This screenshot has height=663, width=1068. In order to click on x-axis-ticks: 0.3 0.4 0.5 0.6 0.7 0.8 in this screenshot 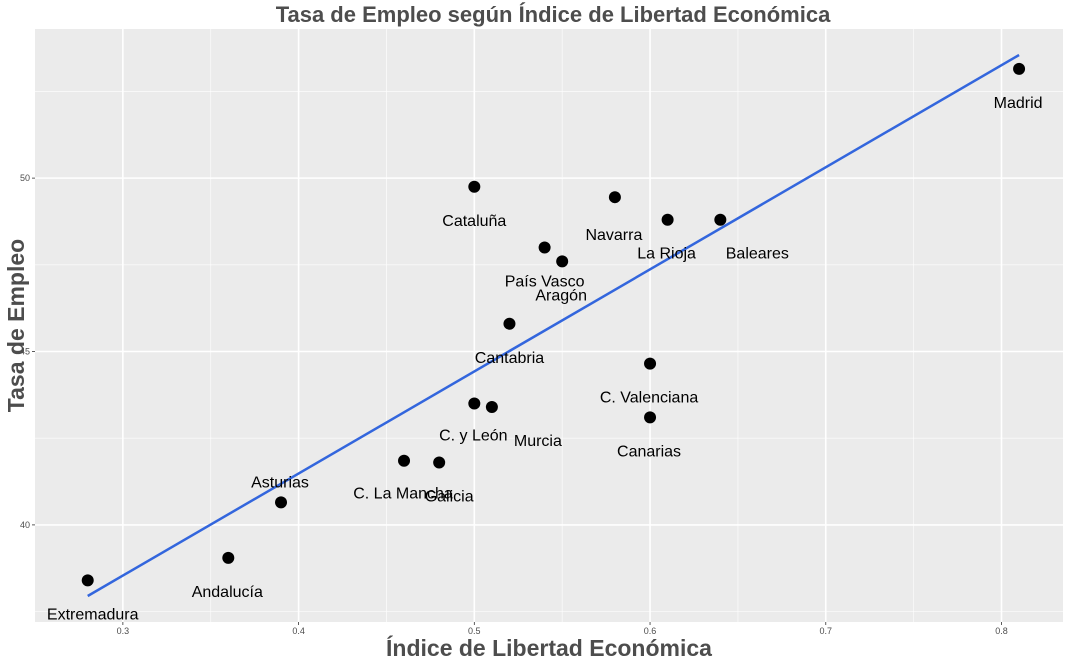, I will do `click(562, 629)`.